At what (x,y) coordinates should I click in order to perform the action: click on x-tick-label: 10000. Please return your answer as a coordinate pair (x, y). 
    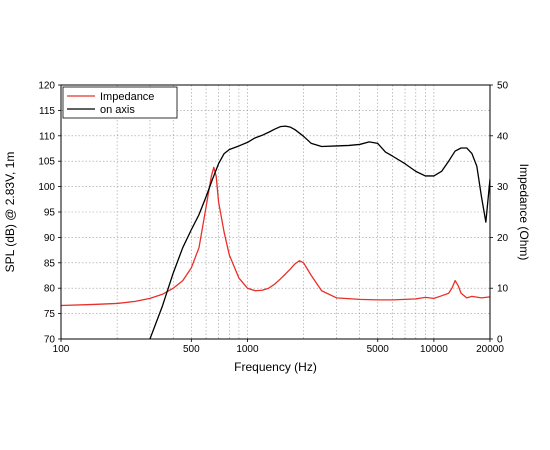
    Looking at the image, I should click on (434, 349).